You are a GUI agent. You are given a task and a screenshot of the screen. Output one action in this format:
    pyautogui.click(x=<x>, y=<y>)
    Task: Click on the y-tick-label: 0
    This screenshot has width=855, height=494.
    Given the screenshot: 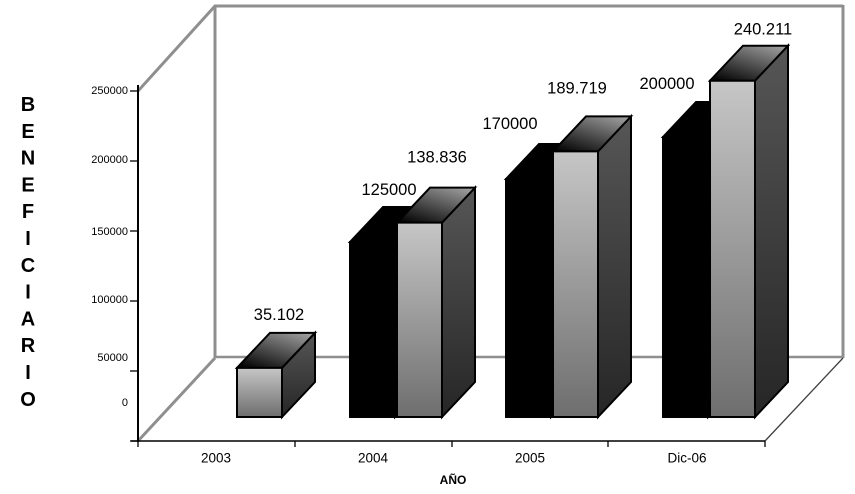 What is the action you would take?
    pyautogui.click(x=125, y=403)
    